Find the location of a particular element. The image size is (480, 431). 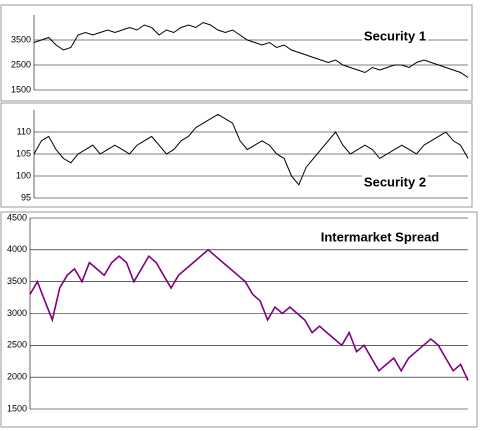

chart-title: Security 1 is located at coordinates (395, 35).